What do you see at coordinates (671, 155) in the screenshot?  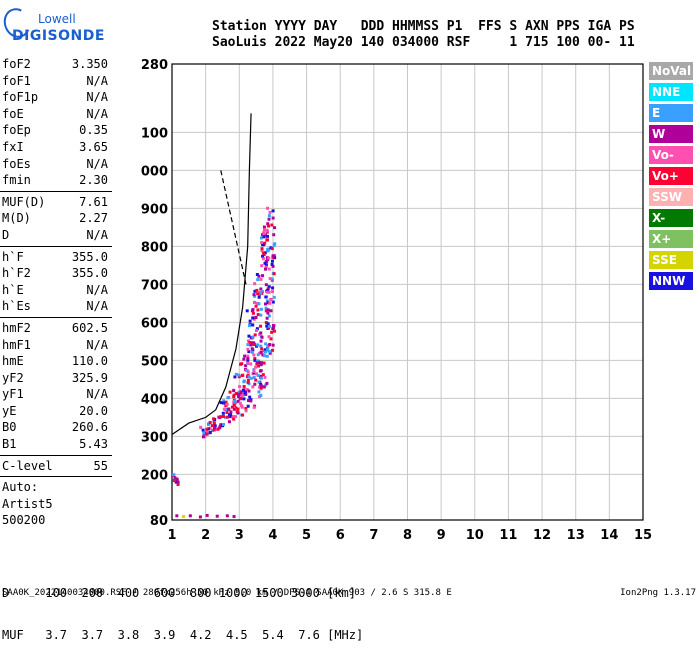 I see `legend-item-vo: Vo-` at bounding box center [671, 155].